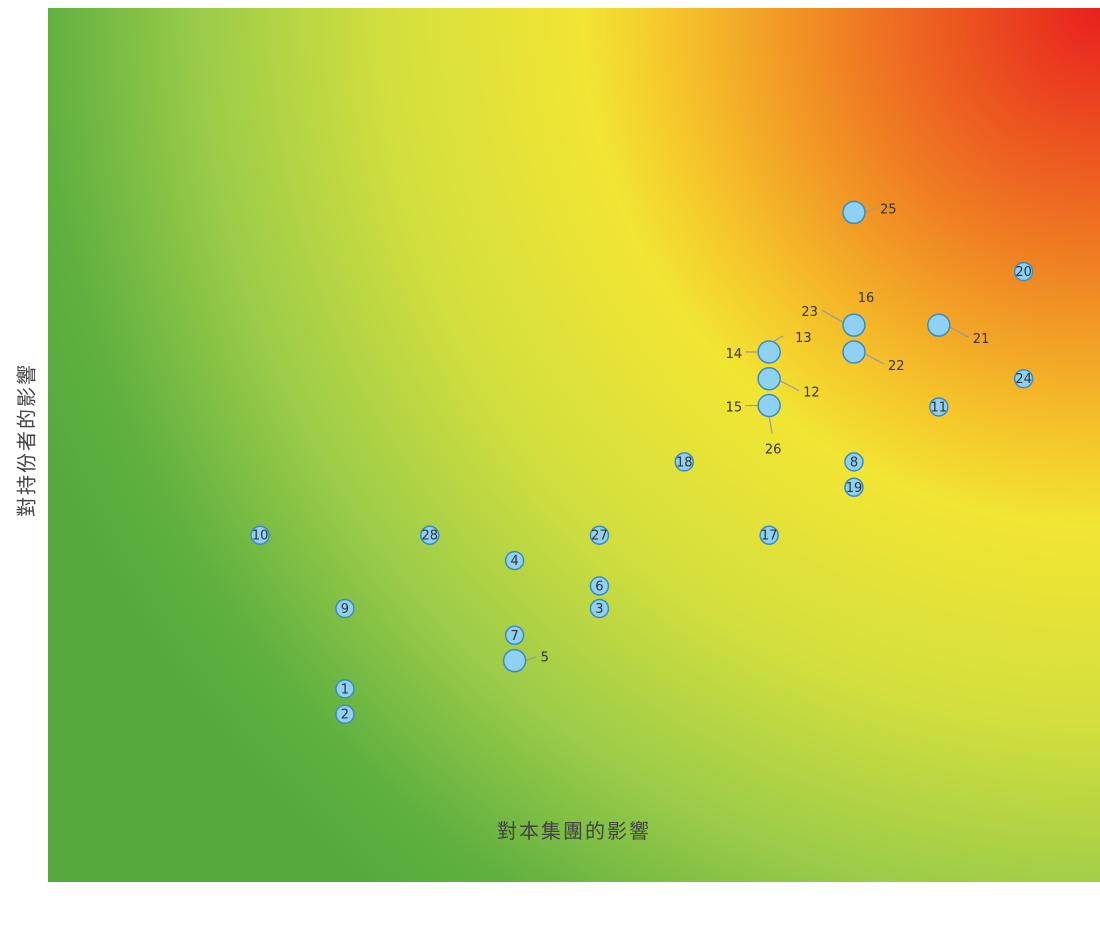 Image resolution: width=1100 pixels, height=930 pixels. Describe the element at coordinates (734, 408) in the screenshot. I see `point-label-15: 15` at that location.